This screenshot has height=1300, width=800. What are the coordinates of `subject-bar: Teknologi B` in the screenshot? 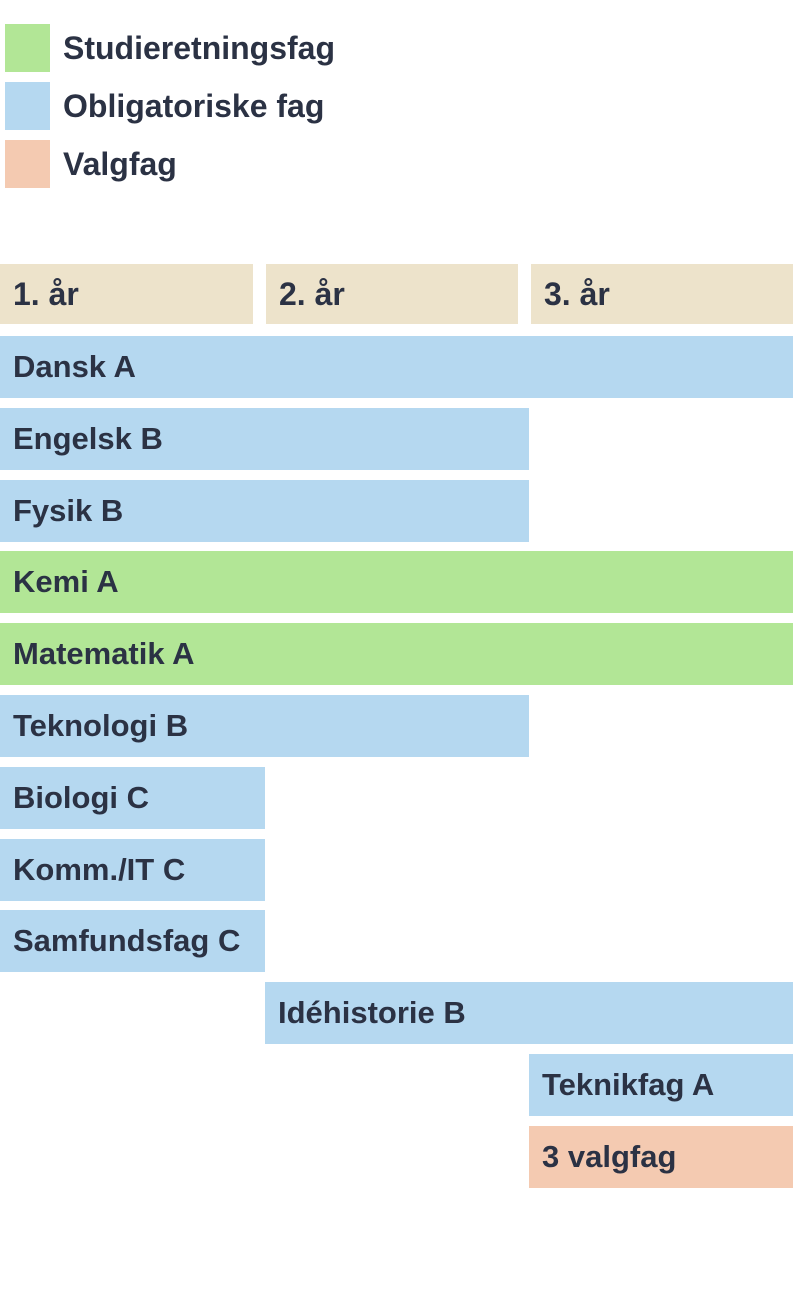 It's located at (264, 726).